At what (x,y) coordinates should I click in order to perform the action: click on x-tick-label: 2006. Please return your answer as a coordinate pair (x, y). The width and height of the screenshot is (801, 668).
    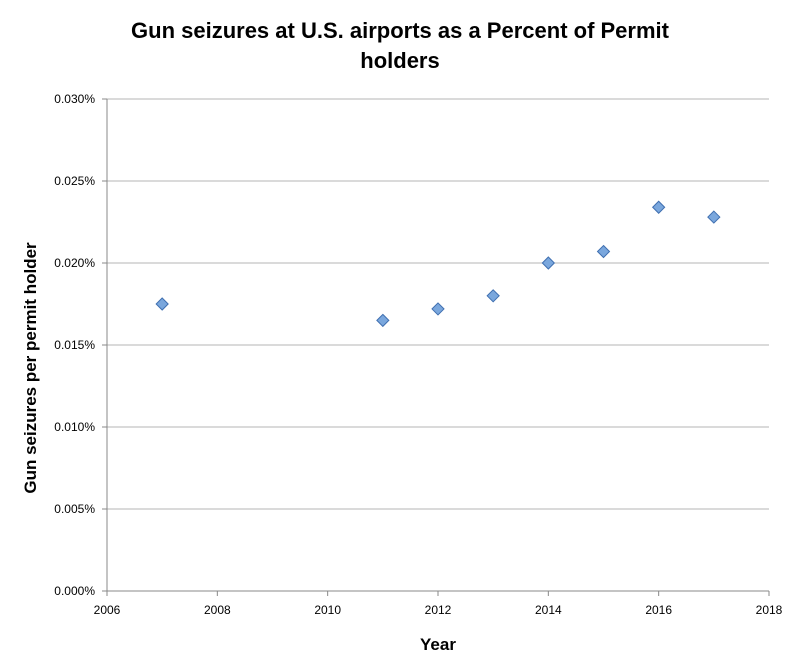
    Looking at the image, I should click on (107, 610).